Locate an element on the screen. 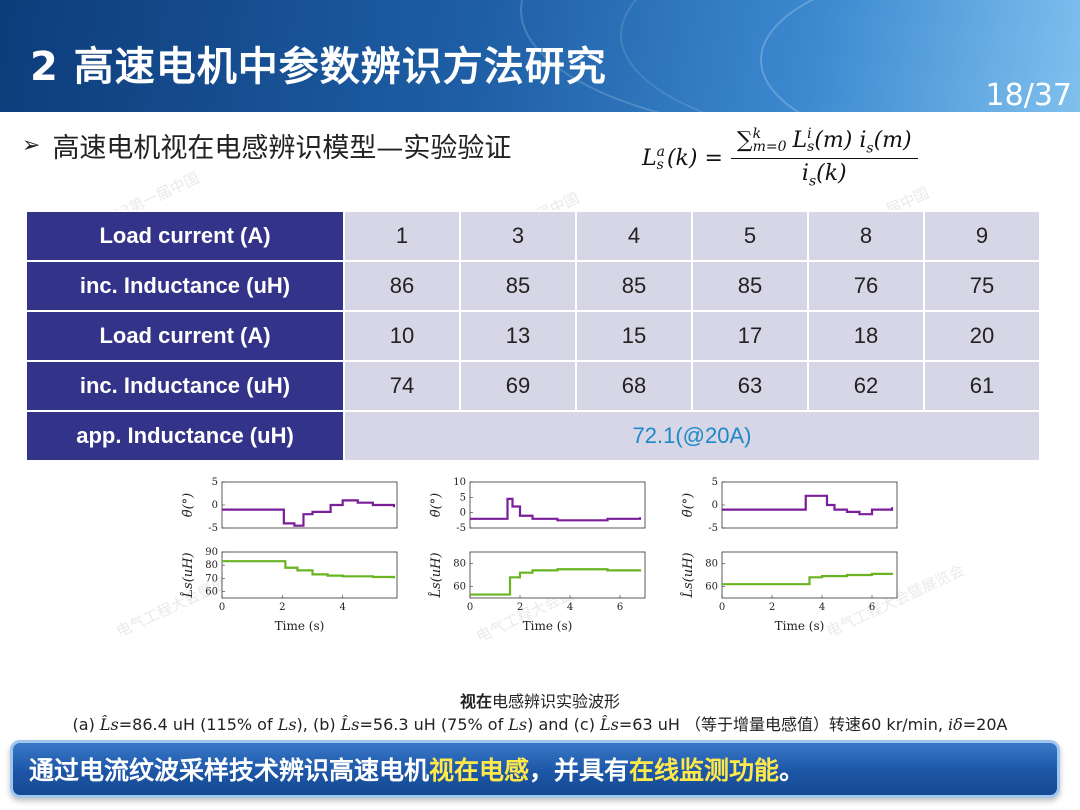  table-cell: 10 is located at coordinates (402, 336).